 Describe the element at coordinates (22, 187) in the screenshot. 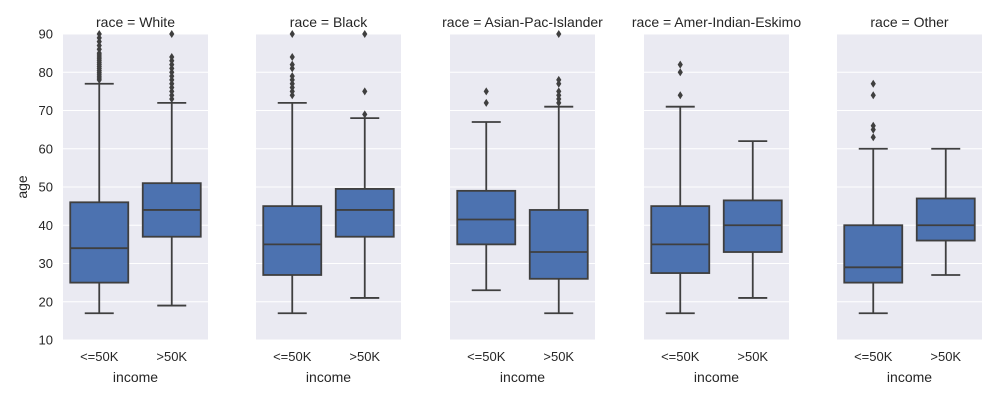

I see `y-axis-label: age` at that location.